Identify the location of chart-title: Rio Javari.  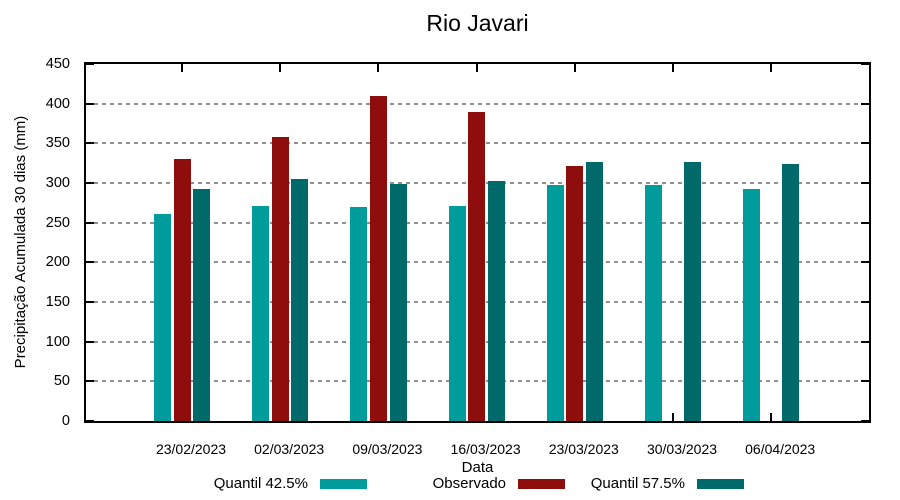
(477, 23).